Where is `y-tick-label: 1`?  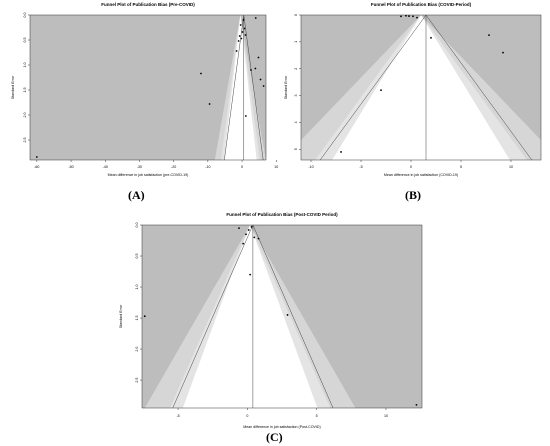
y-tick-label: 1 is located at coordinates (296, 42).